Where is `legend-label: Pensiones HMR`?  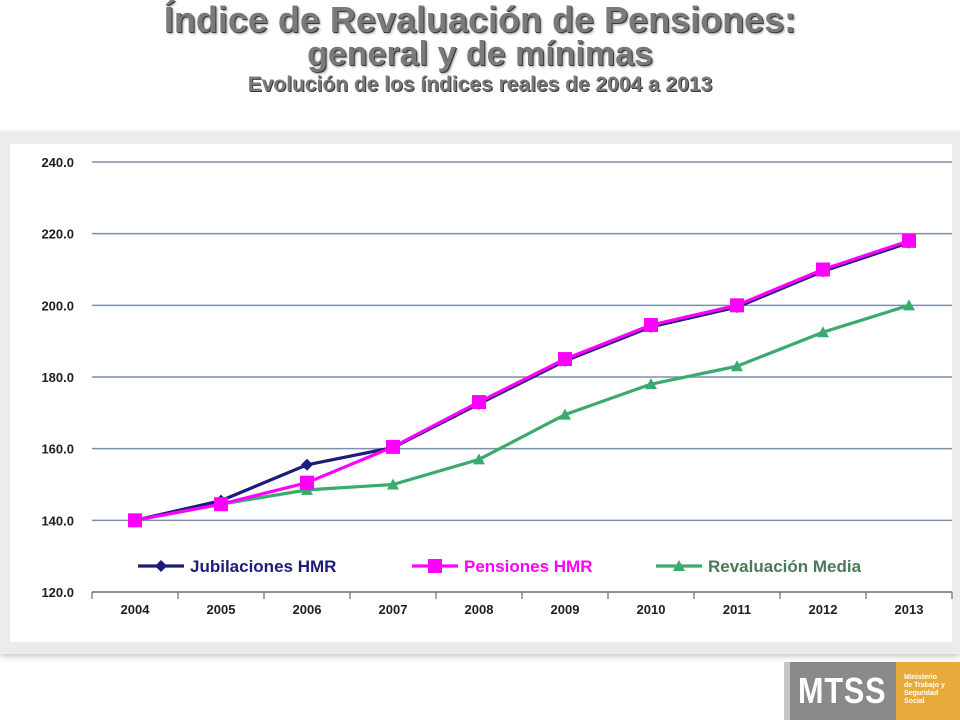 legend-label: Pensiones HMR is located at coordinates (528, 566).